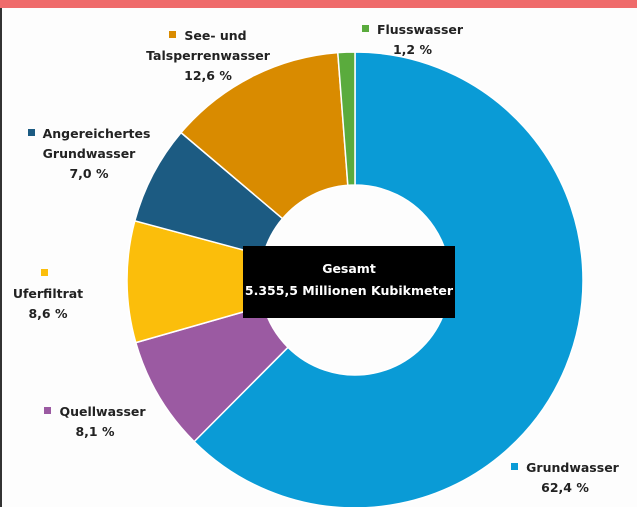 Image resolution: width=637 pixels, height=507 pixels. Describe the element at coordinates (349, 268) in the screenshot. I see `center-title: Gesamt` at that location.